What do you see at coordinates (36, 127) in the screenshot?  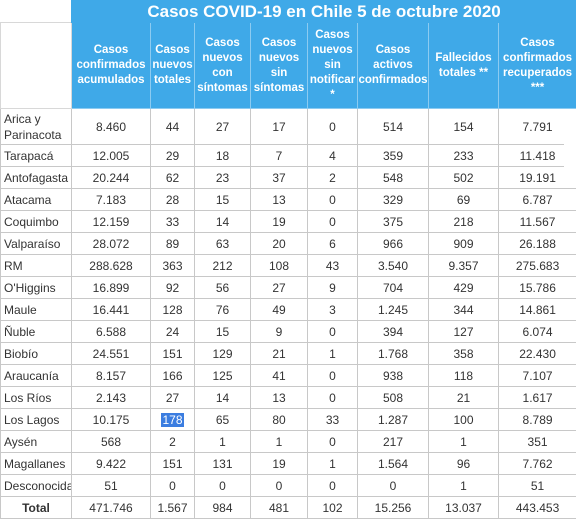 I see `region-cell: Arica y Parinacota` at bounding box center [36, 127].